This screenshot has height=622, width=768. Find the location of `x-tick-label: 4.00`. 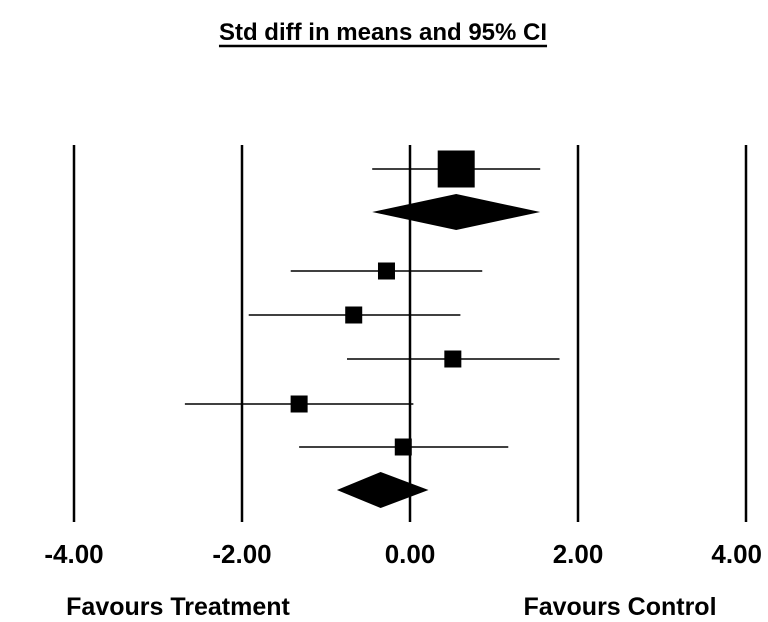

x-tick-label: 4.00 is located at coordinates (736, 554).